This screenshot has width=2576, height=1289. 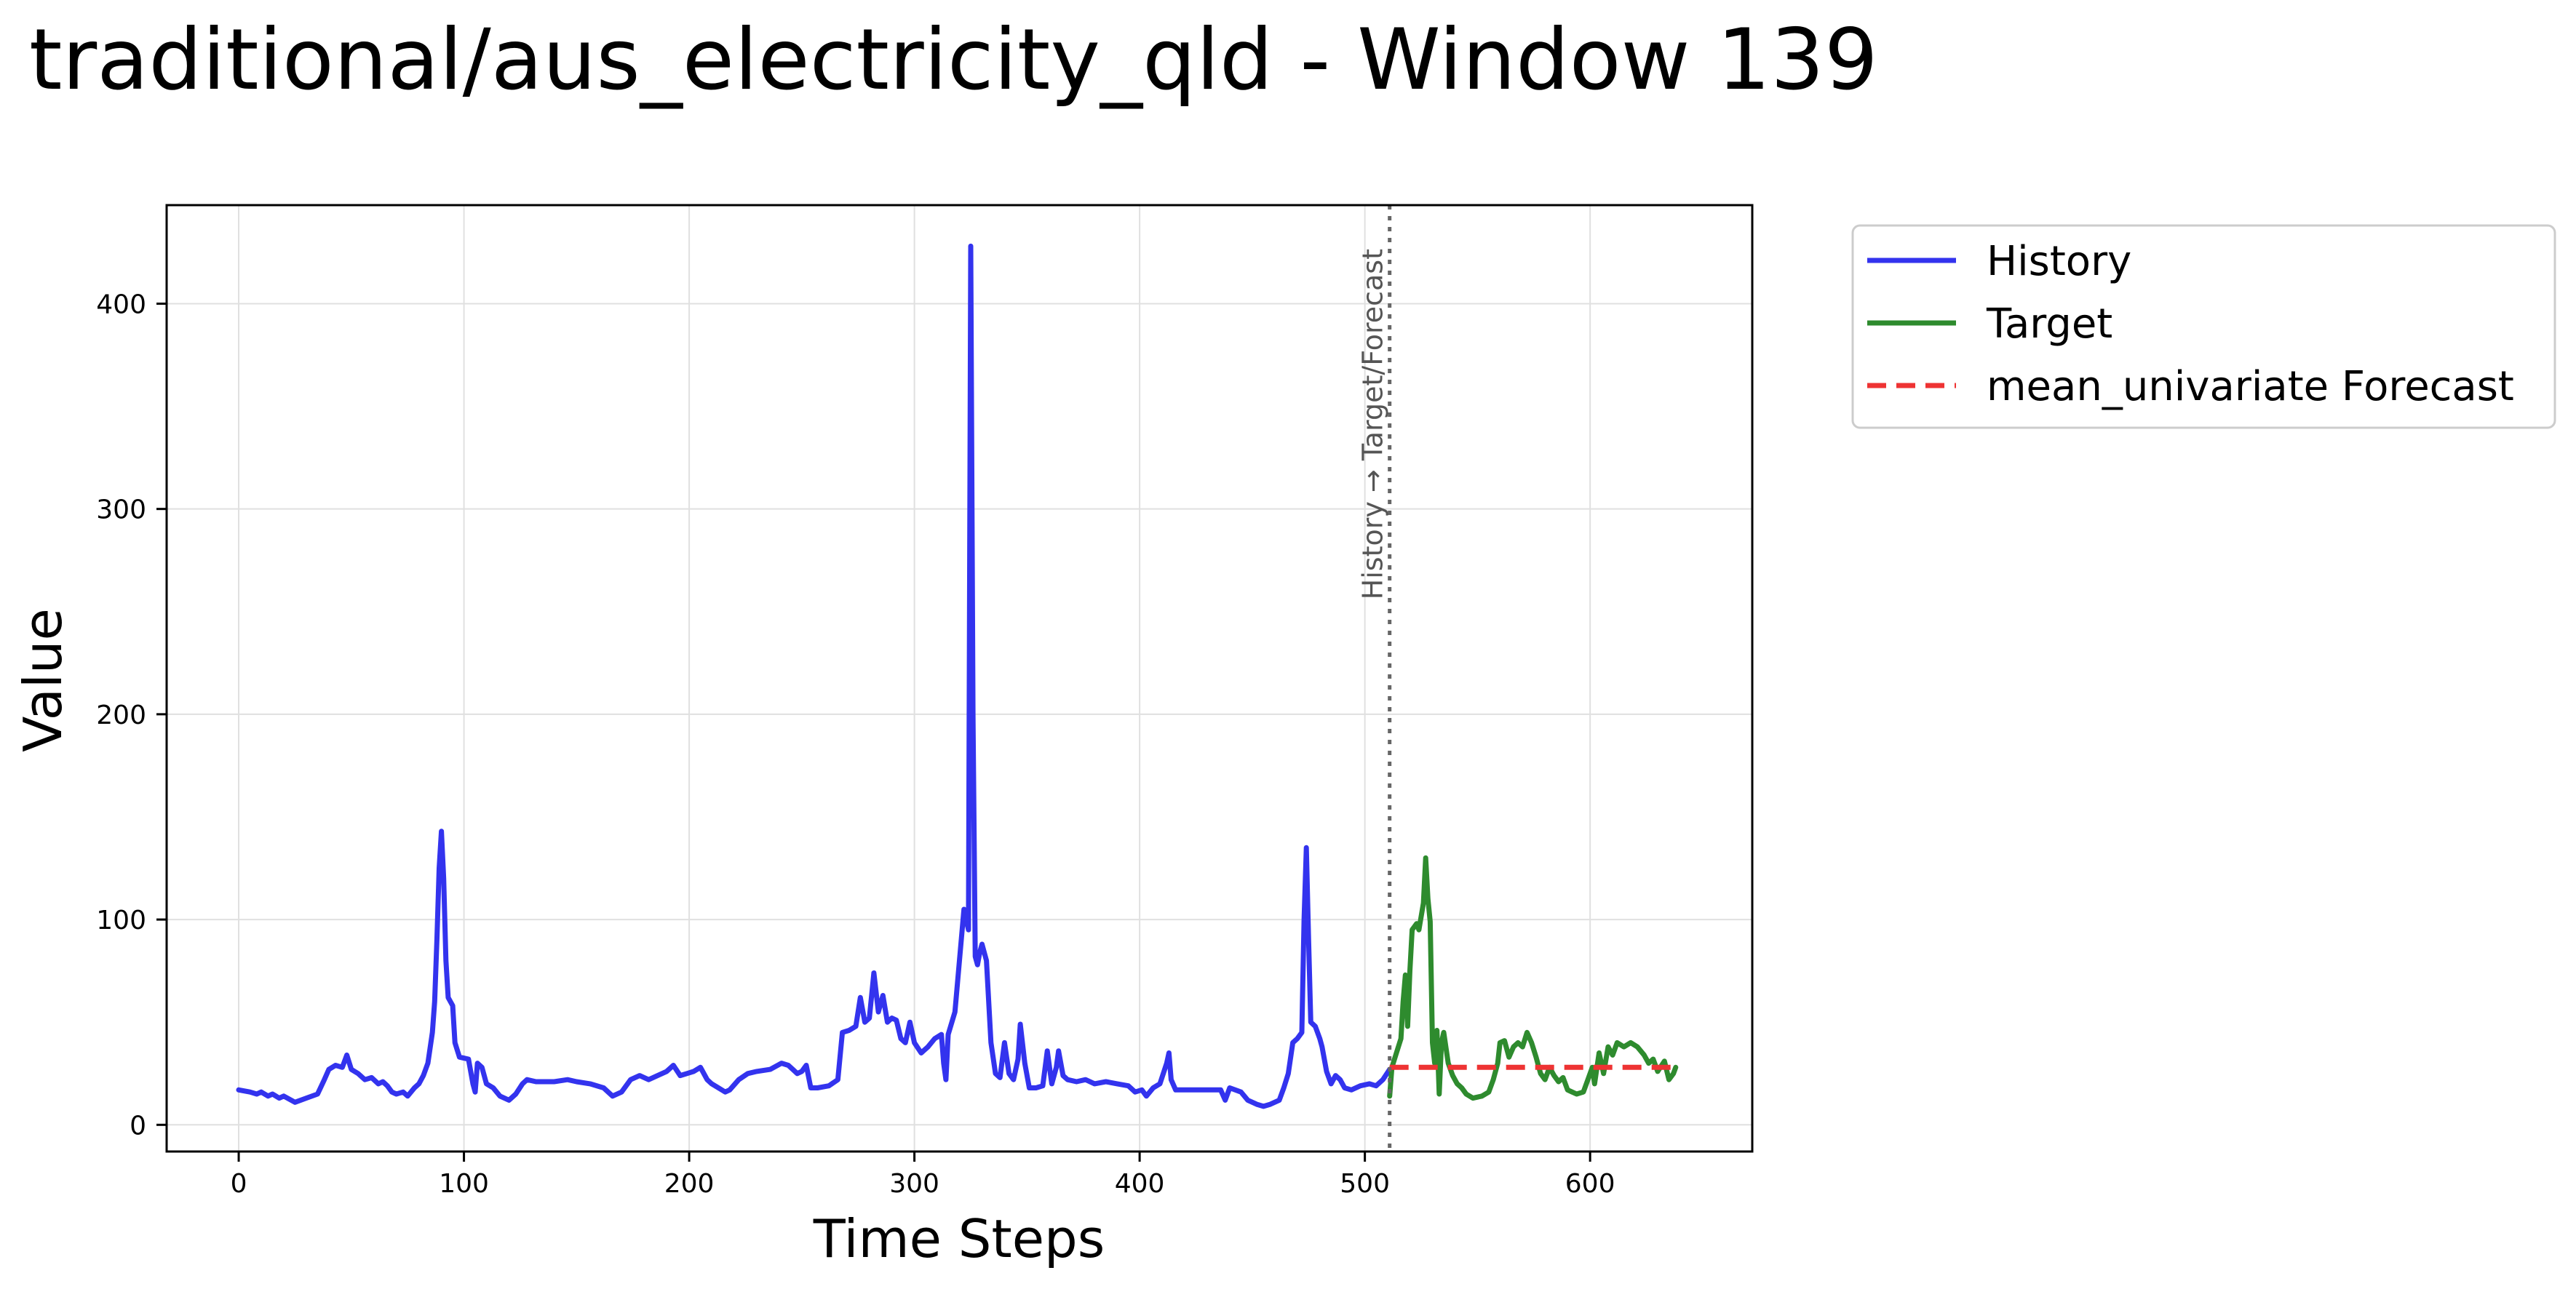 What do you see at coordinates (1533, 978) in the screenshot?
I see `series-line-target` at bounding box center [1533, 978].